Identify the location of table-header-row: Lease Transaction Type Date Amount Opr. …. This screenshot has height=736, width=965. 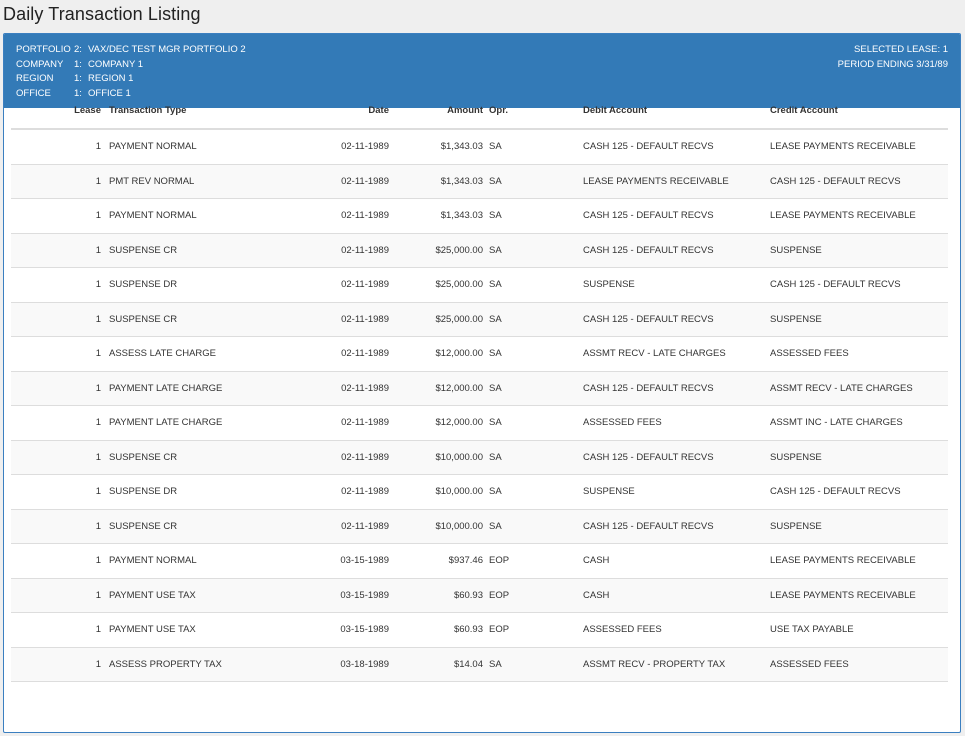
(479, 111).